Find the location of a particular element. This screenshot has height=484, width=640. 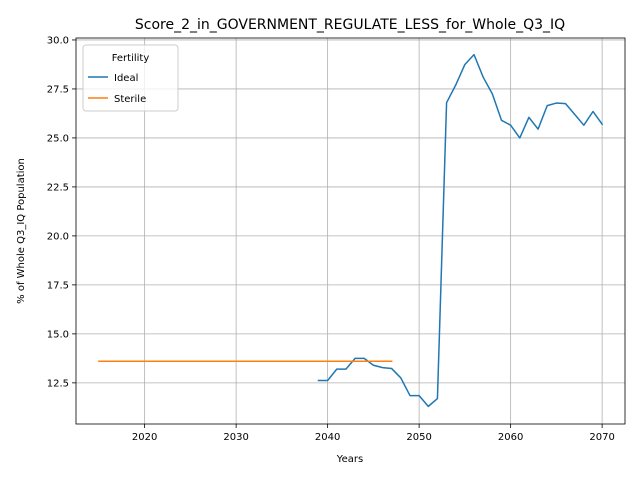

x-tick-label: 2070 is located at coordinates (601, 437).